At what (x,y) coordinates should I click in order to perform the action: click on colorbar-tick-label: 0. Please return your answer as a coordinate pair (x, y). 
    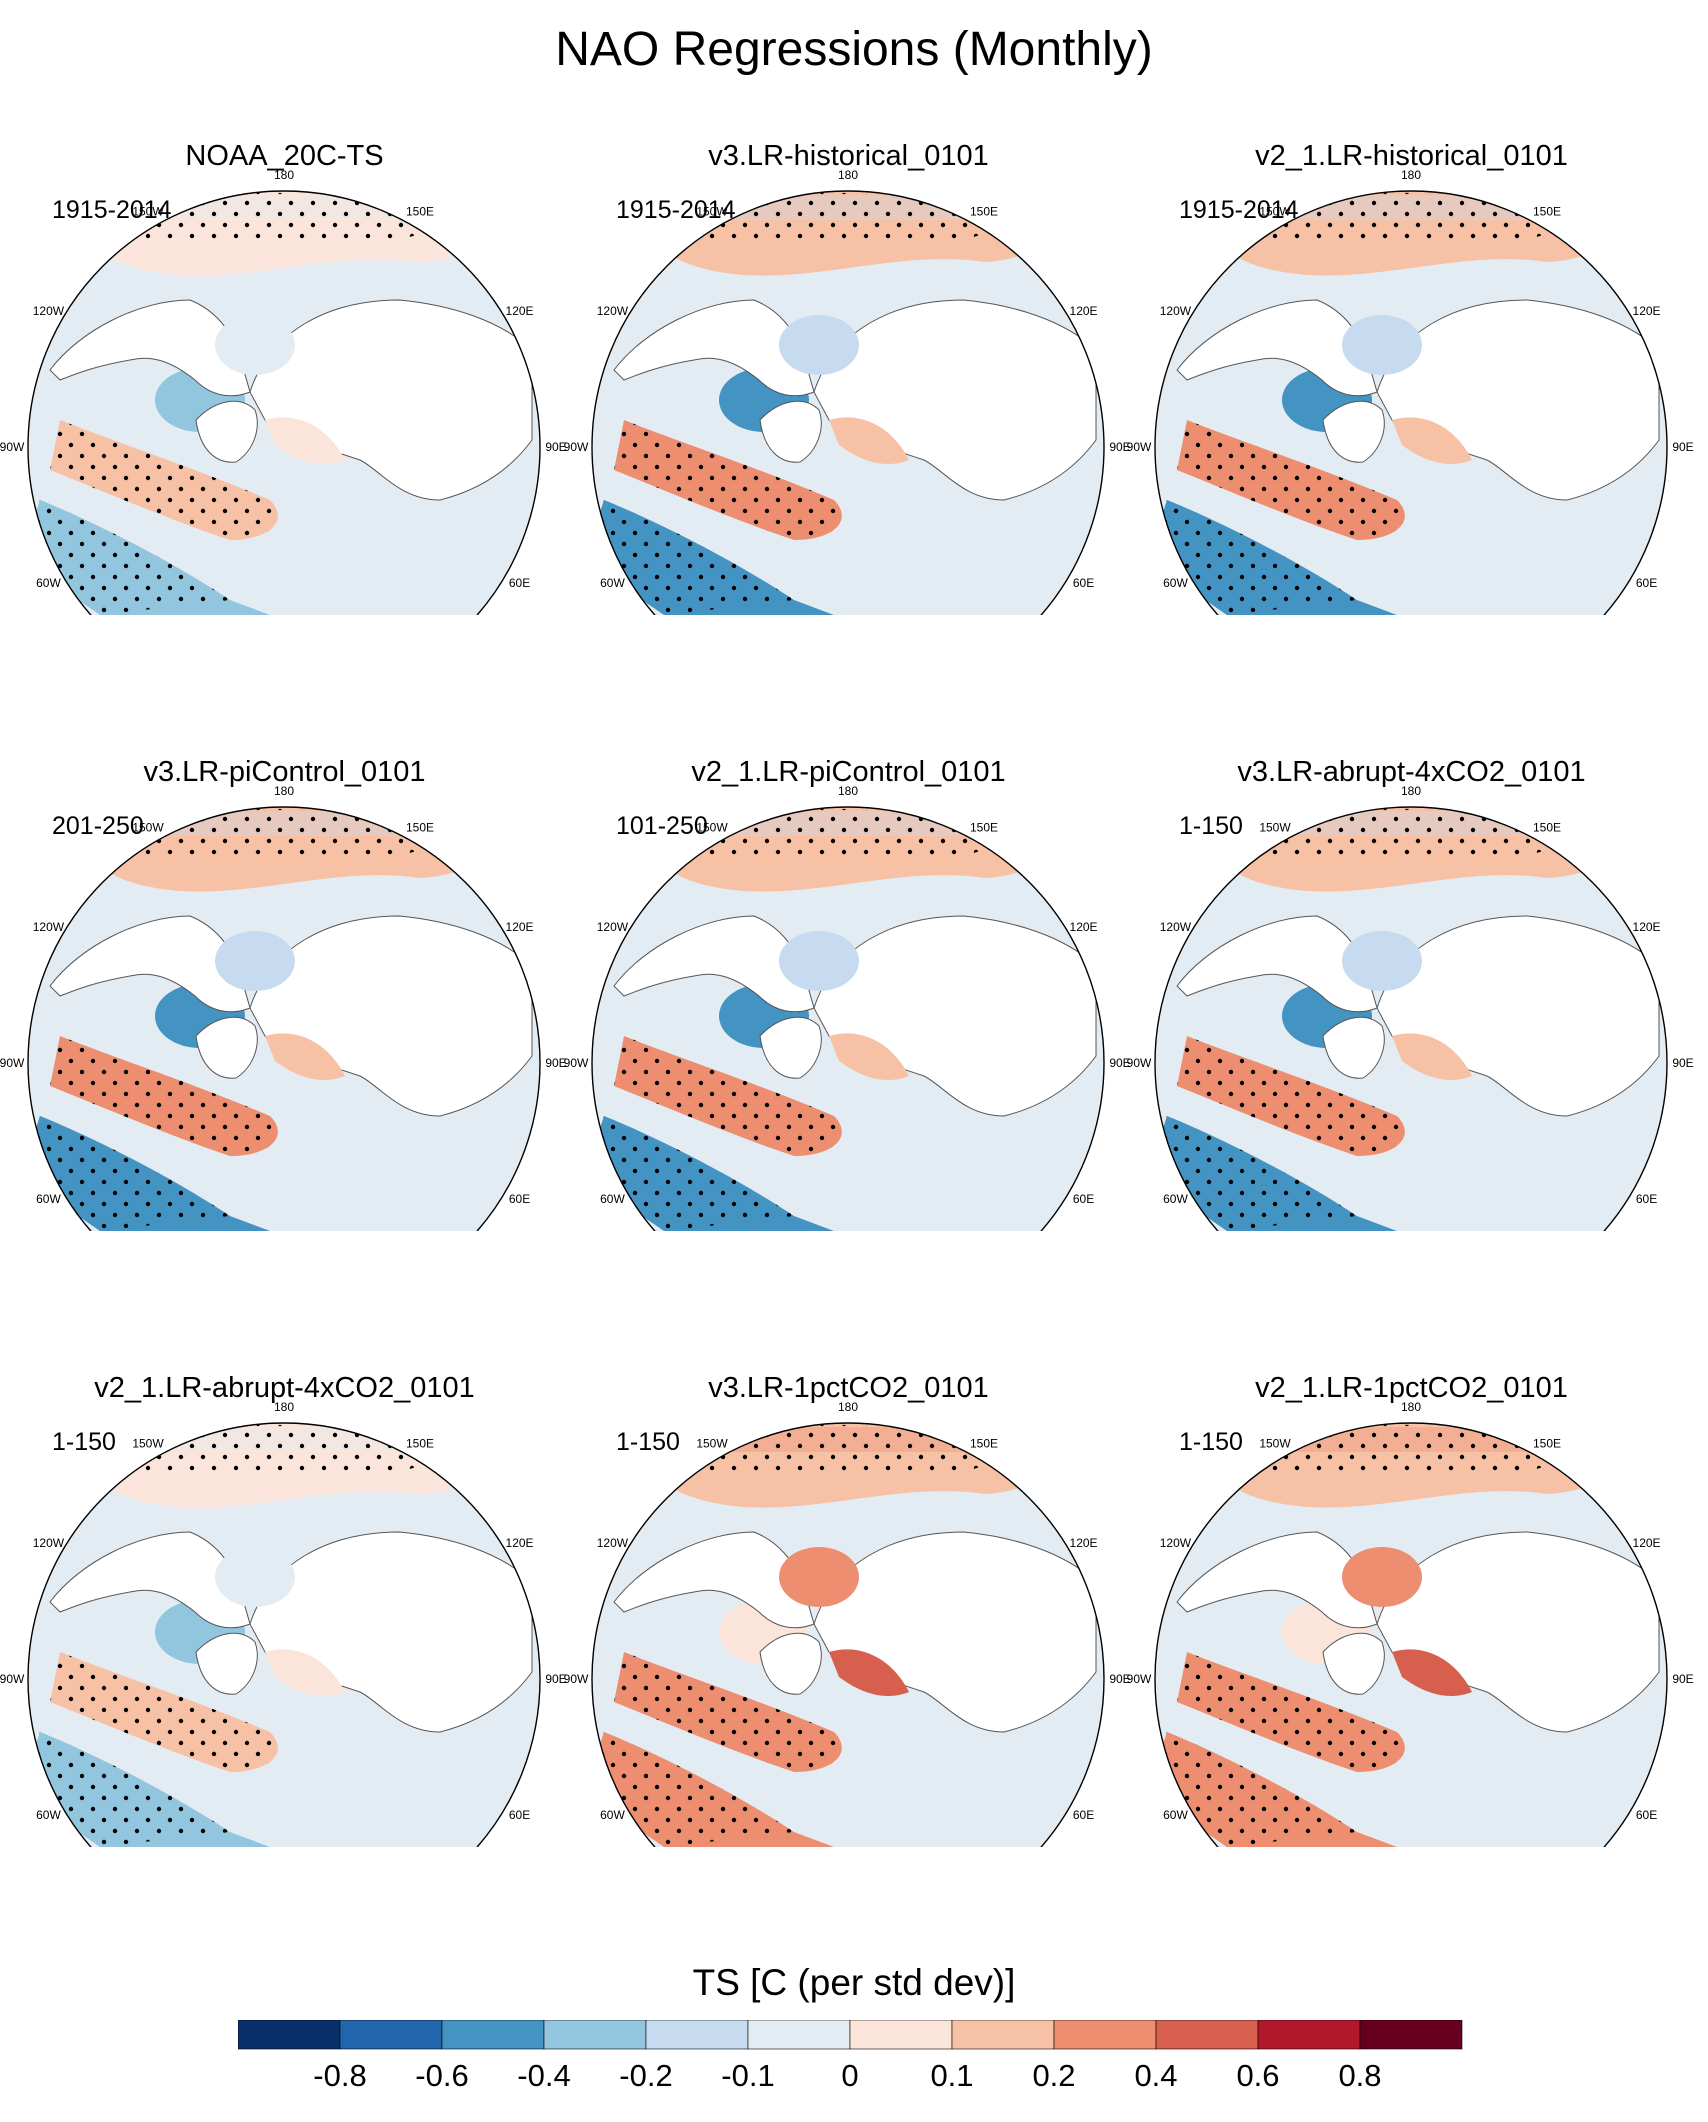
    Looking at the image, I should click on (849, 2075).